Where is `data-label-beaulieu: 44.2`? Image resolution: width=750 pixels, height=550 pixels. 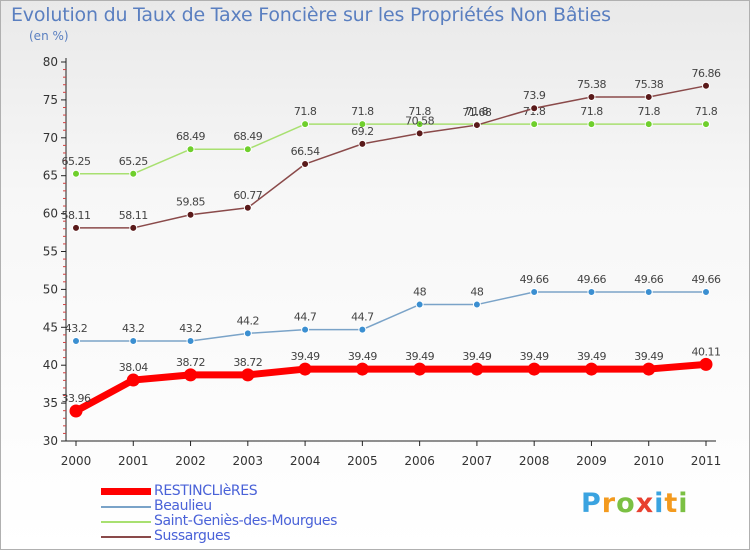
data-label-beaulieu: 44.2 is located at coordinates (248, 320).